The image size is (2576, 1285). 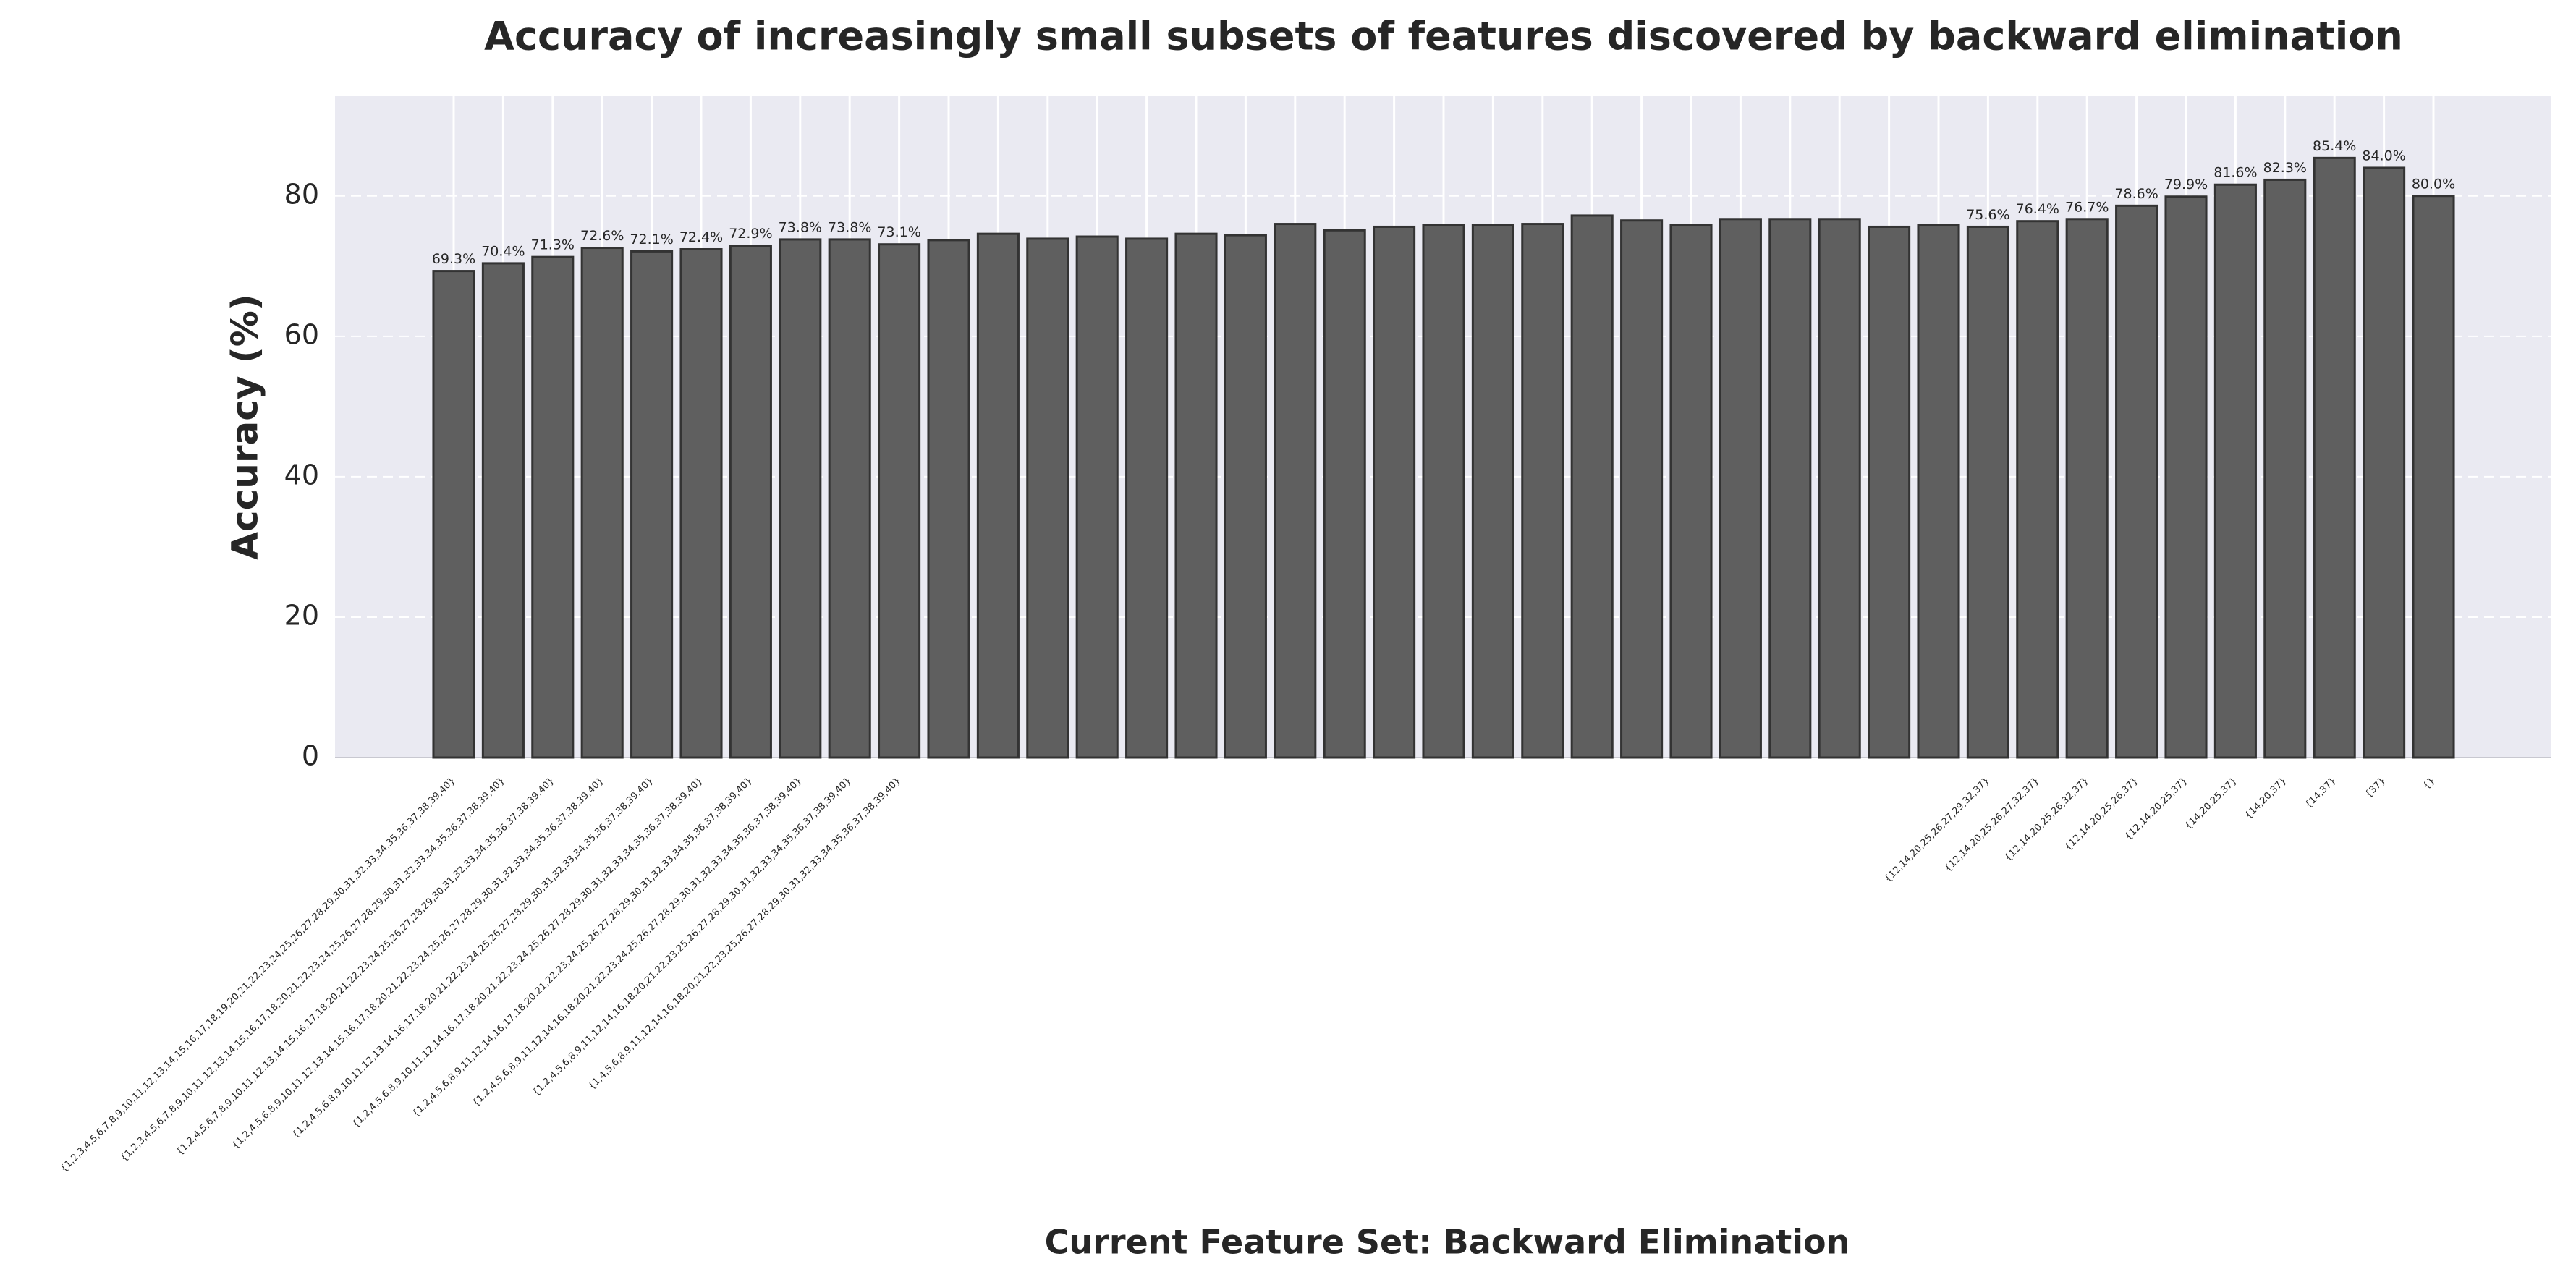 What do you see at coordinates (1992, 825) in the screenshot?
I see `x-tick-label: {12,14,20,25,26,27,32,37}` at bounding box center [1992, 825].